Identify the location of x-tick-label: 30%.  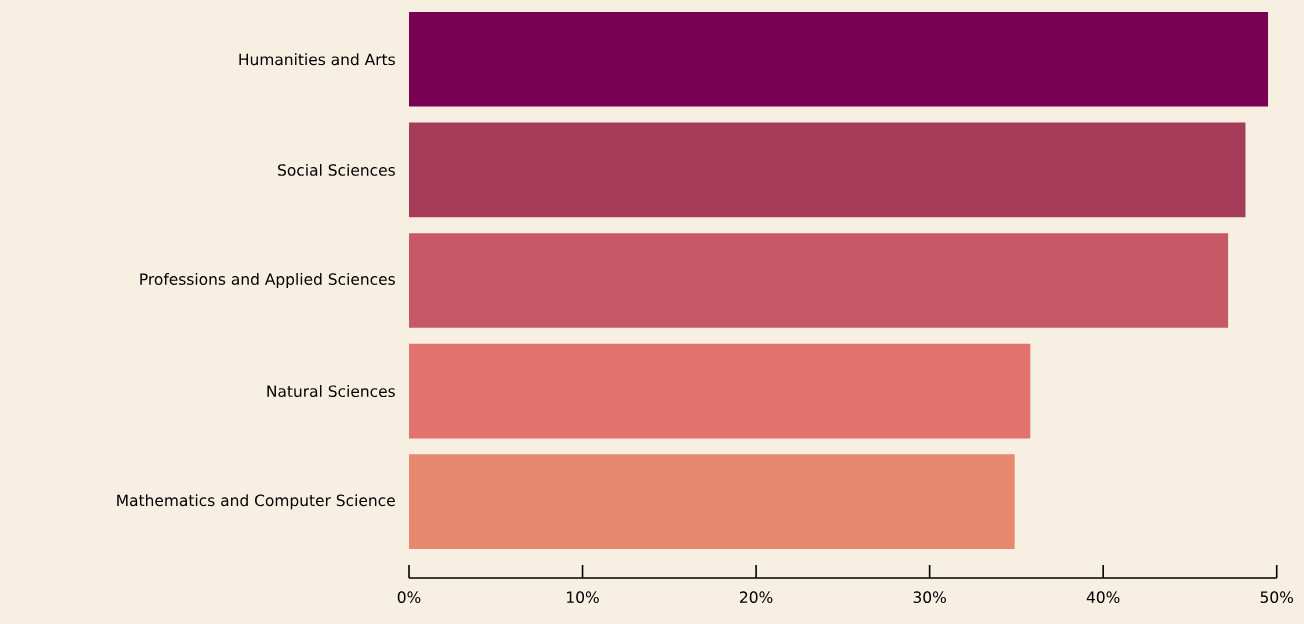
(929, 597).